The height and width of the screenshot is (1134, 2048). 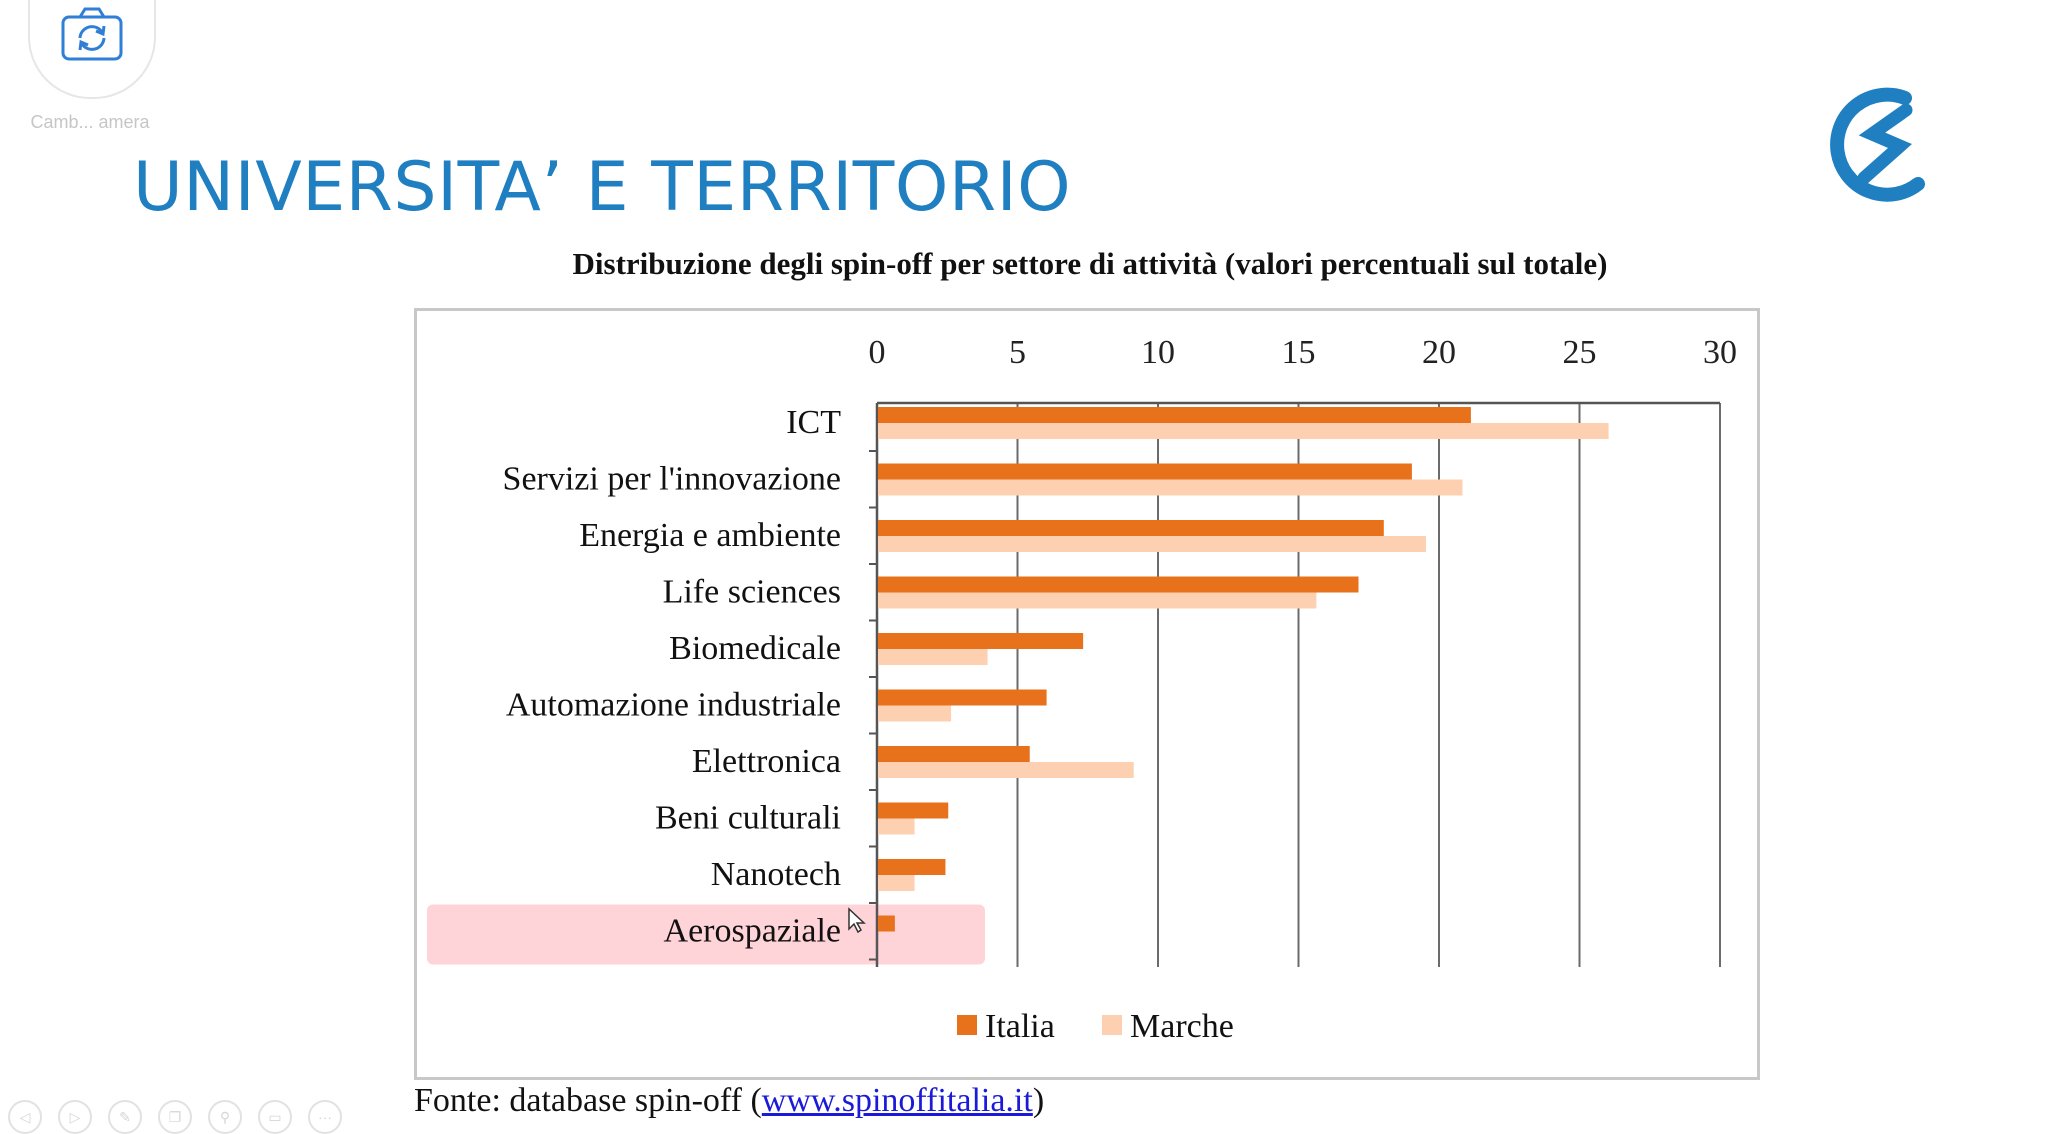 What do you see at coordinates (673, 705) in the screenshot?
I see `category-label: Automazione industriale` at bounding box center [673, 705].